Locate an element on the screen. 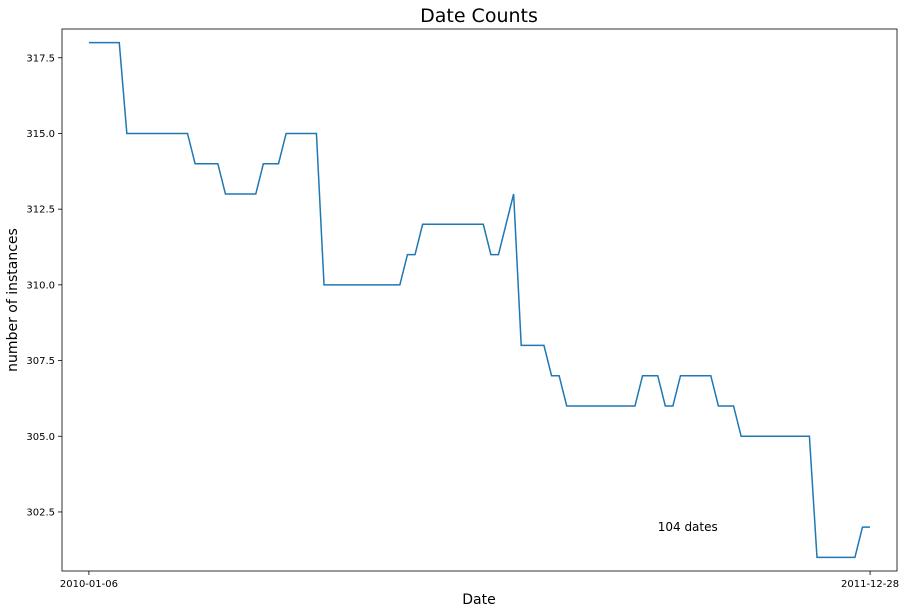 This screenshot has height=613, width=905. x-tick-label: 2010-01-06 is located at coordinates (89, 584).